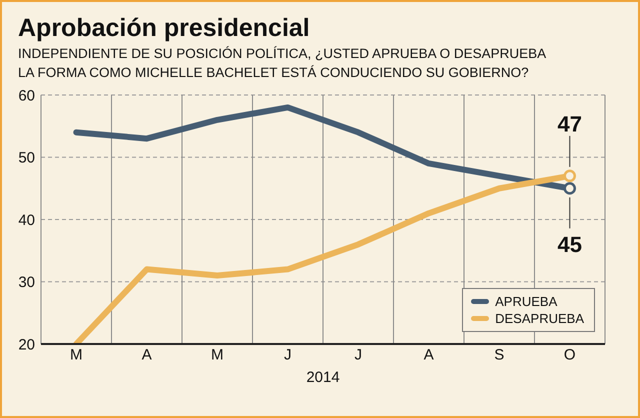 Image resolution: width=640 pixels, height=418 pixels. I want to click on legend-label: APRUEBA, so click(526, 301).